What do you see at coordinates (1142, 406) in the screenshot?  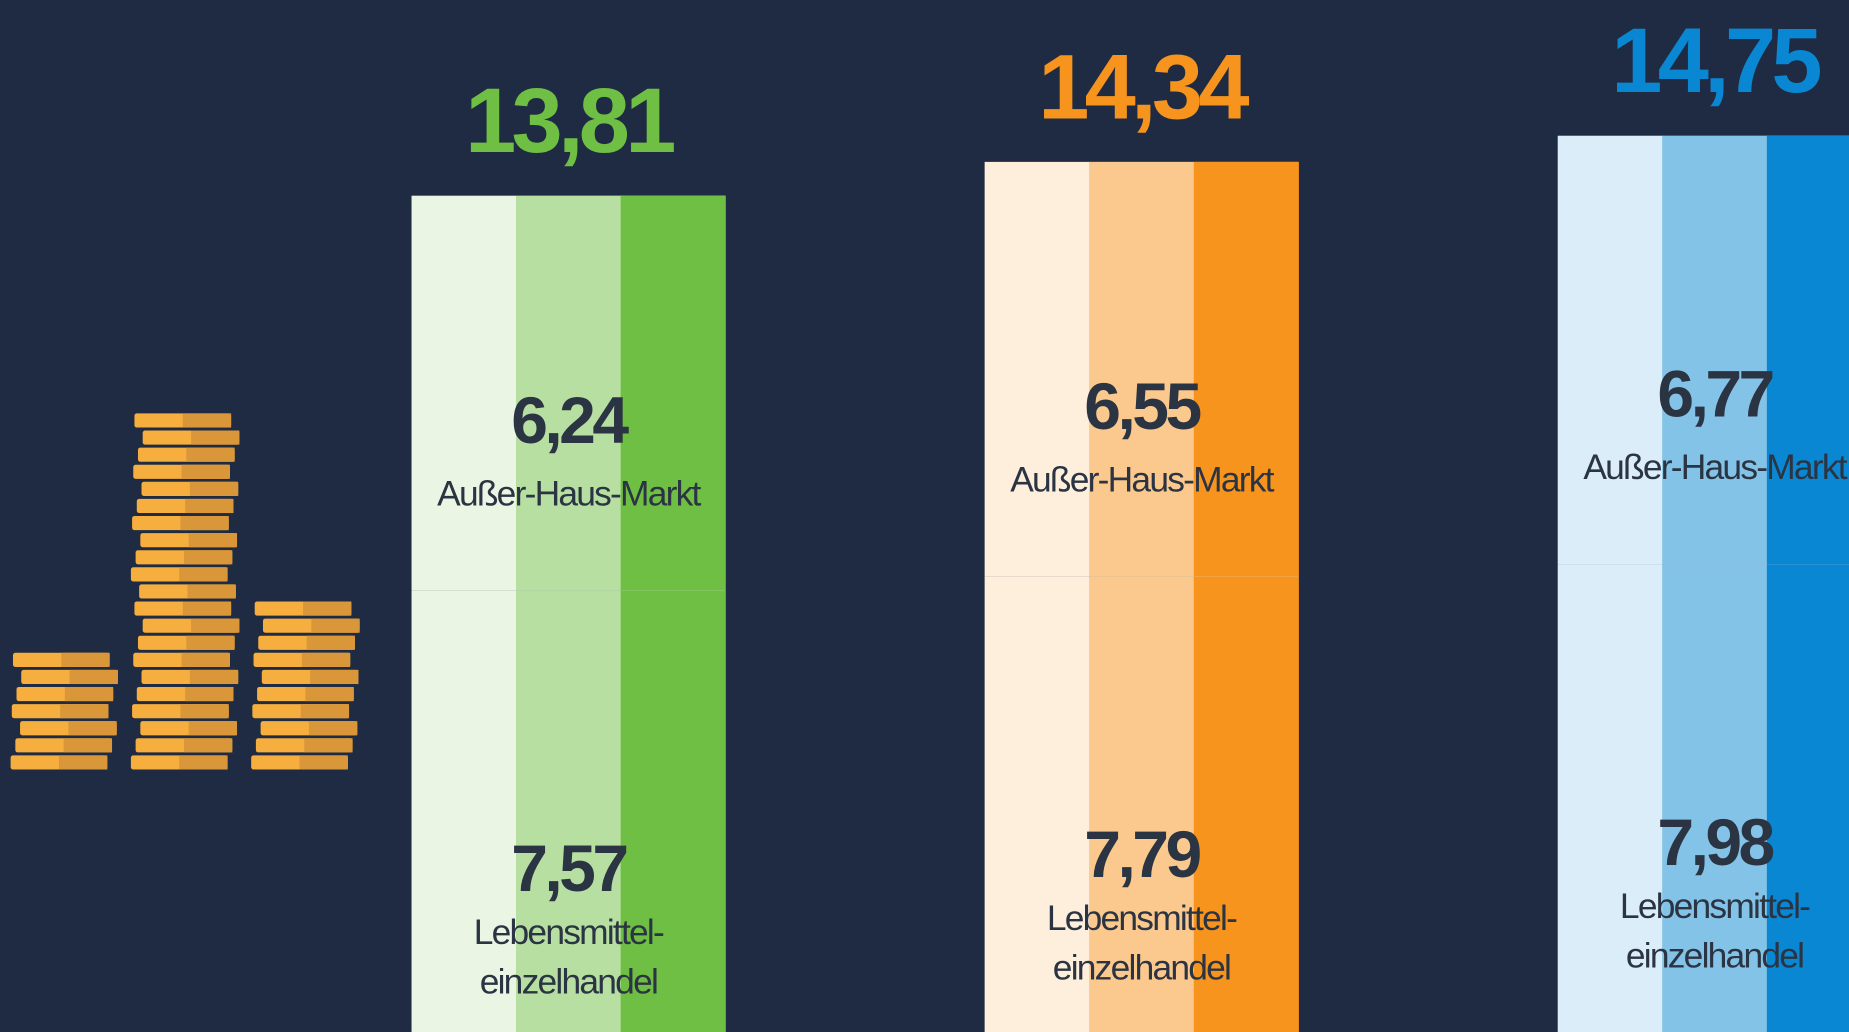 I see `segment-value: 6,55` at bounding box center [1142, 406].